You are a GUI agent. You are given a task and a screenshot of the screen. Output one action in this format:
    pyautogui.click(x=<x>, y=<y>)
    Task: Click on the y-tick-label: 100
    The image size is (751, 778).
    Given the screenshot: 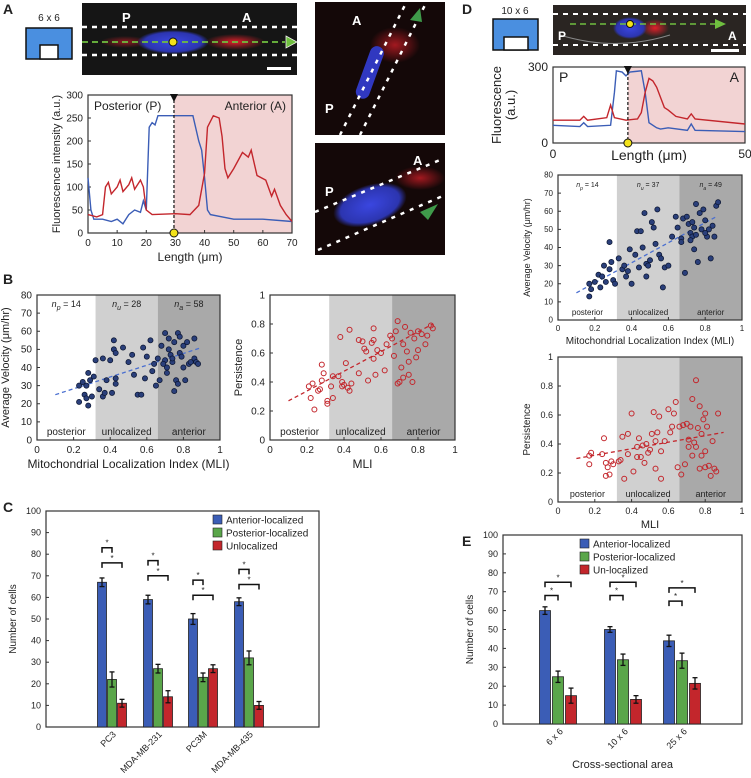 What is the action you would take?
    pyautogui.click(x=33, y=511)
    